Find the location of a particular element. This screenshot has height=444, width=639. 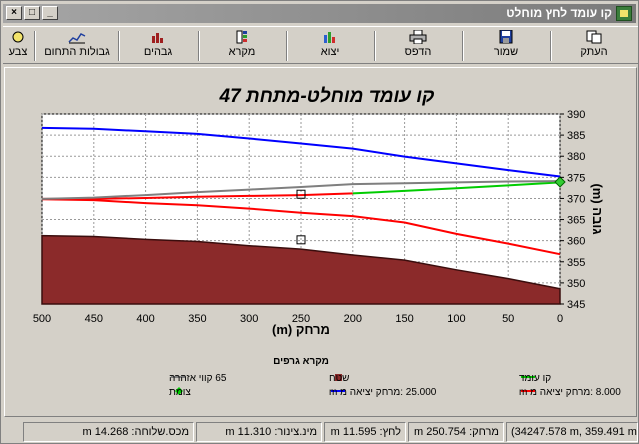

minimize-button: _ is located at coordinates (50, 13).